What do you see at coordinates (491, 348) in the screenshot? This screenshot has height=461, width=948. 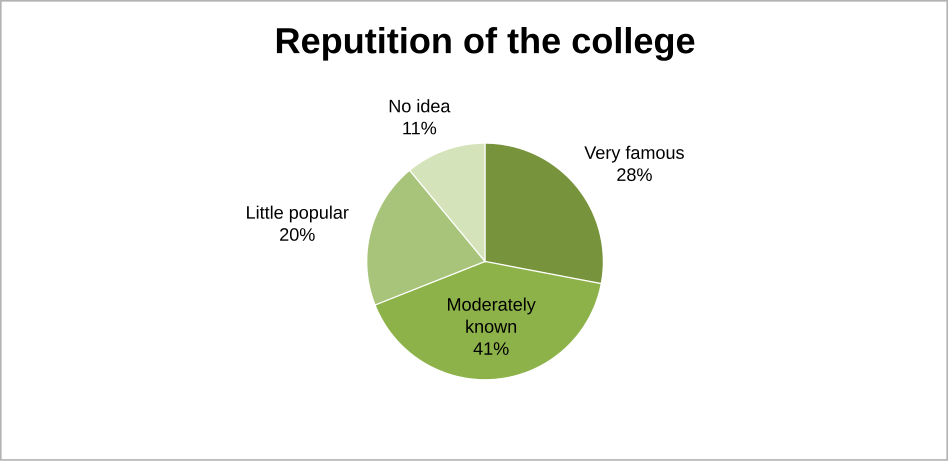 I see `data-label: 41%` at bounding box center [491, 348].